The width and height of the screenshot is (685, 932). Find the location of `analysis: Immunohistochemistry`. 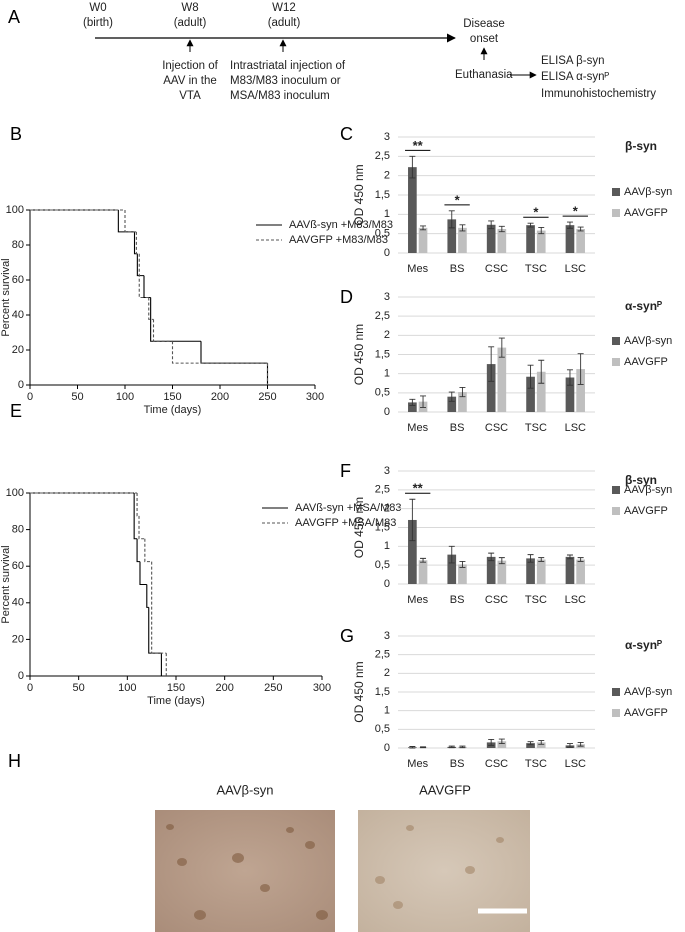

analysis: Immunohistochemistry is located at coordinates (598, 94).